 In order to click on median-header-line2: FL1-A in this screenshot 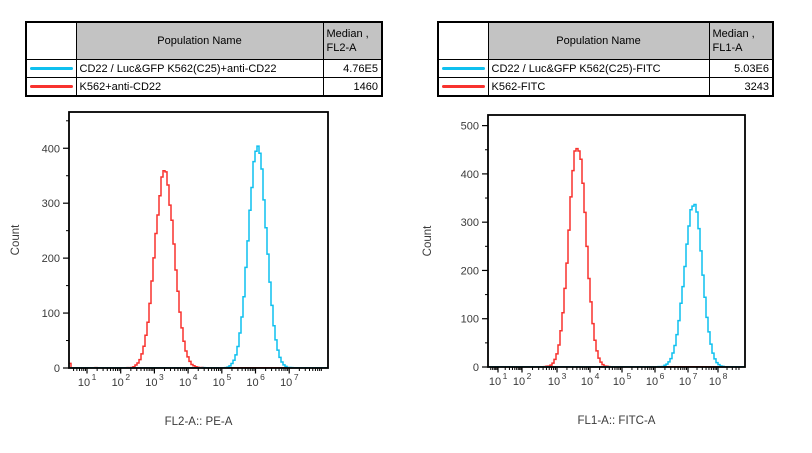, I will do `click(727, 48)`.